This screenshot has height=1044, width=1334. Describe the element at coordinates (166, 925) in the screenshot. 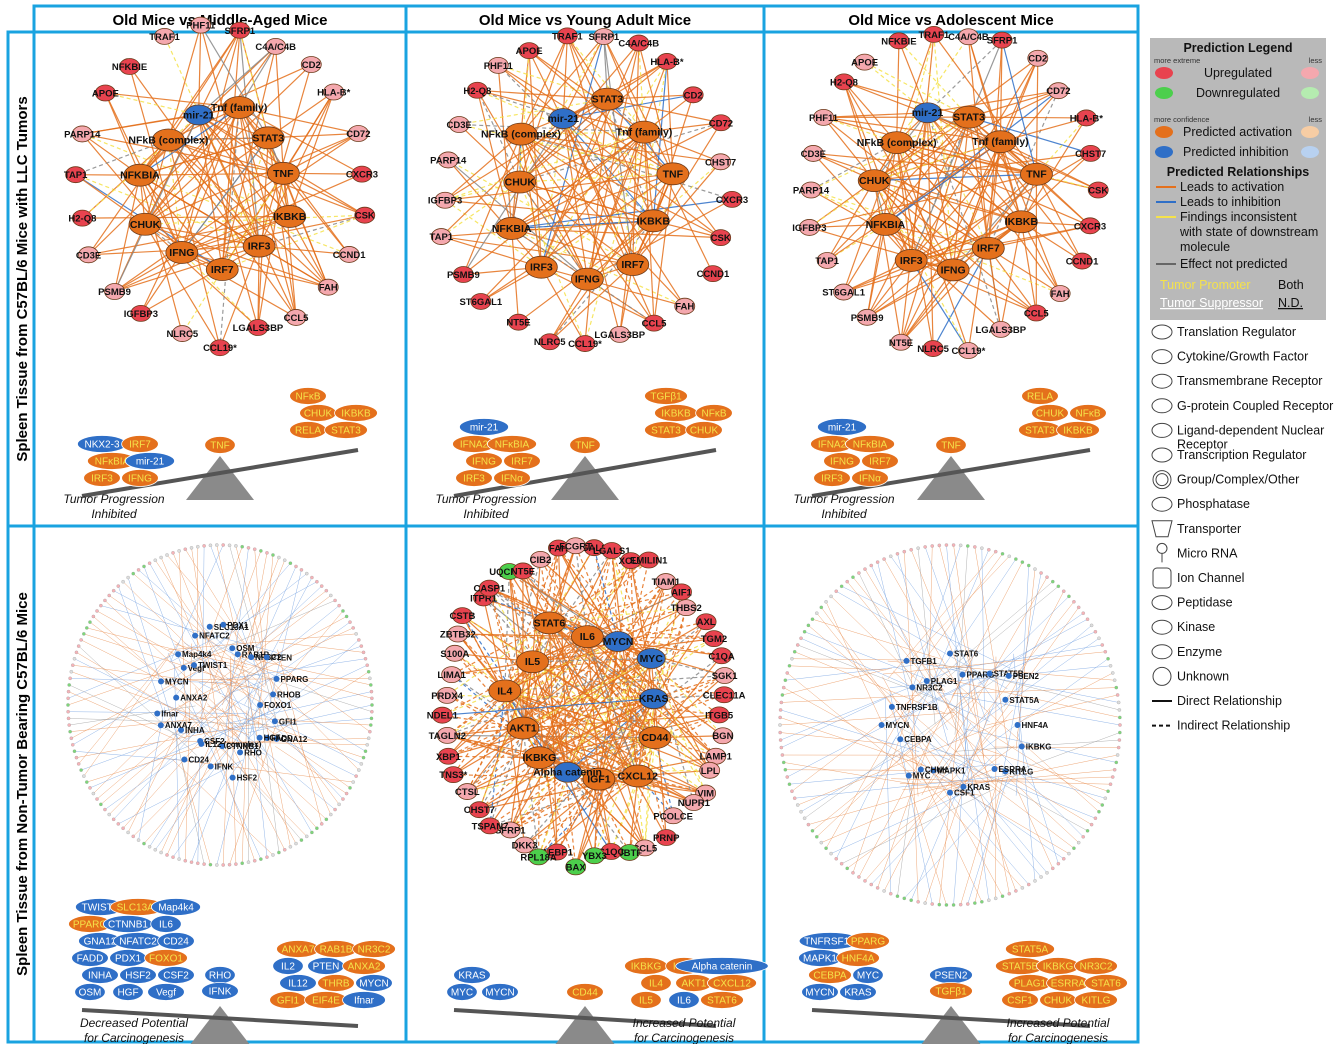

I see `scale-node-il6-label: IL6` at that location.